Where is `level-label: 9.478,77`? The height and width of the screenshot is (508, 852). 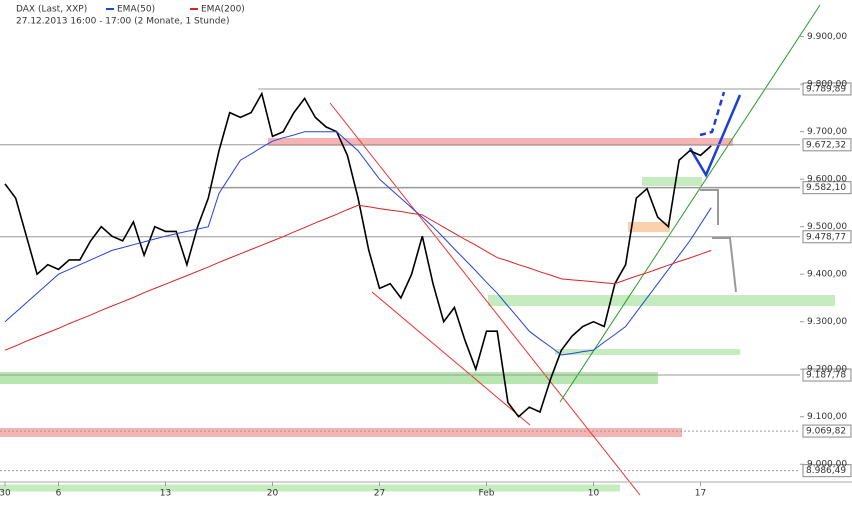 level-label: 9.478,77 is located at coordinates (826, 237).